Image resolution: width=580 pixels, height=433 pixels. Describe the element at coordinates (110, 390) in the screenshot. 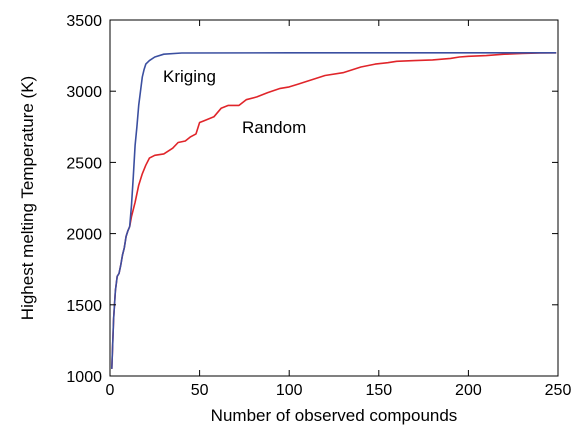

I see `x-tick-label: 0` at that location.